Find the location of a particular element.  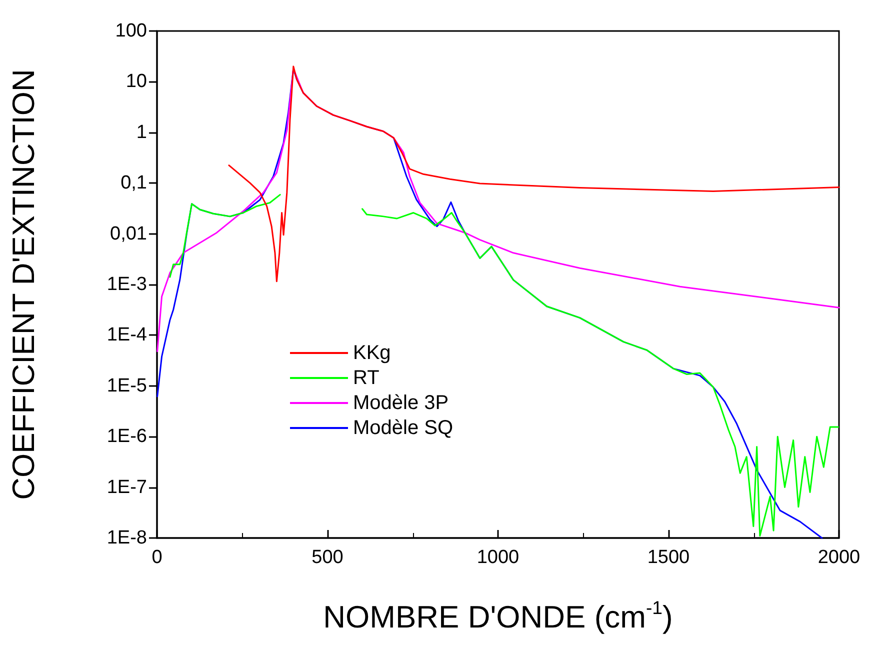

y-tick-label: 1E-5 is located at coordinates (126, 385).